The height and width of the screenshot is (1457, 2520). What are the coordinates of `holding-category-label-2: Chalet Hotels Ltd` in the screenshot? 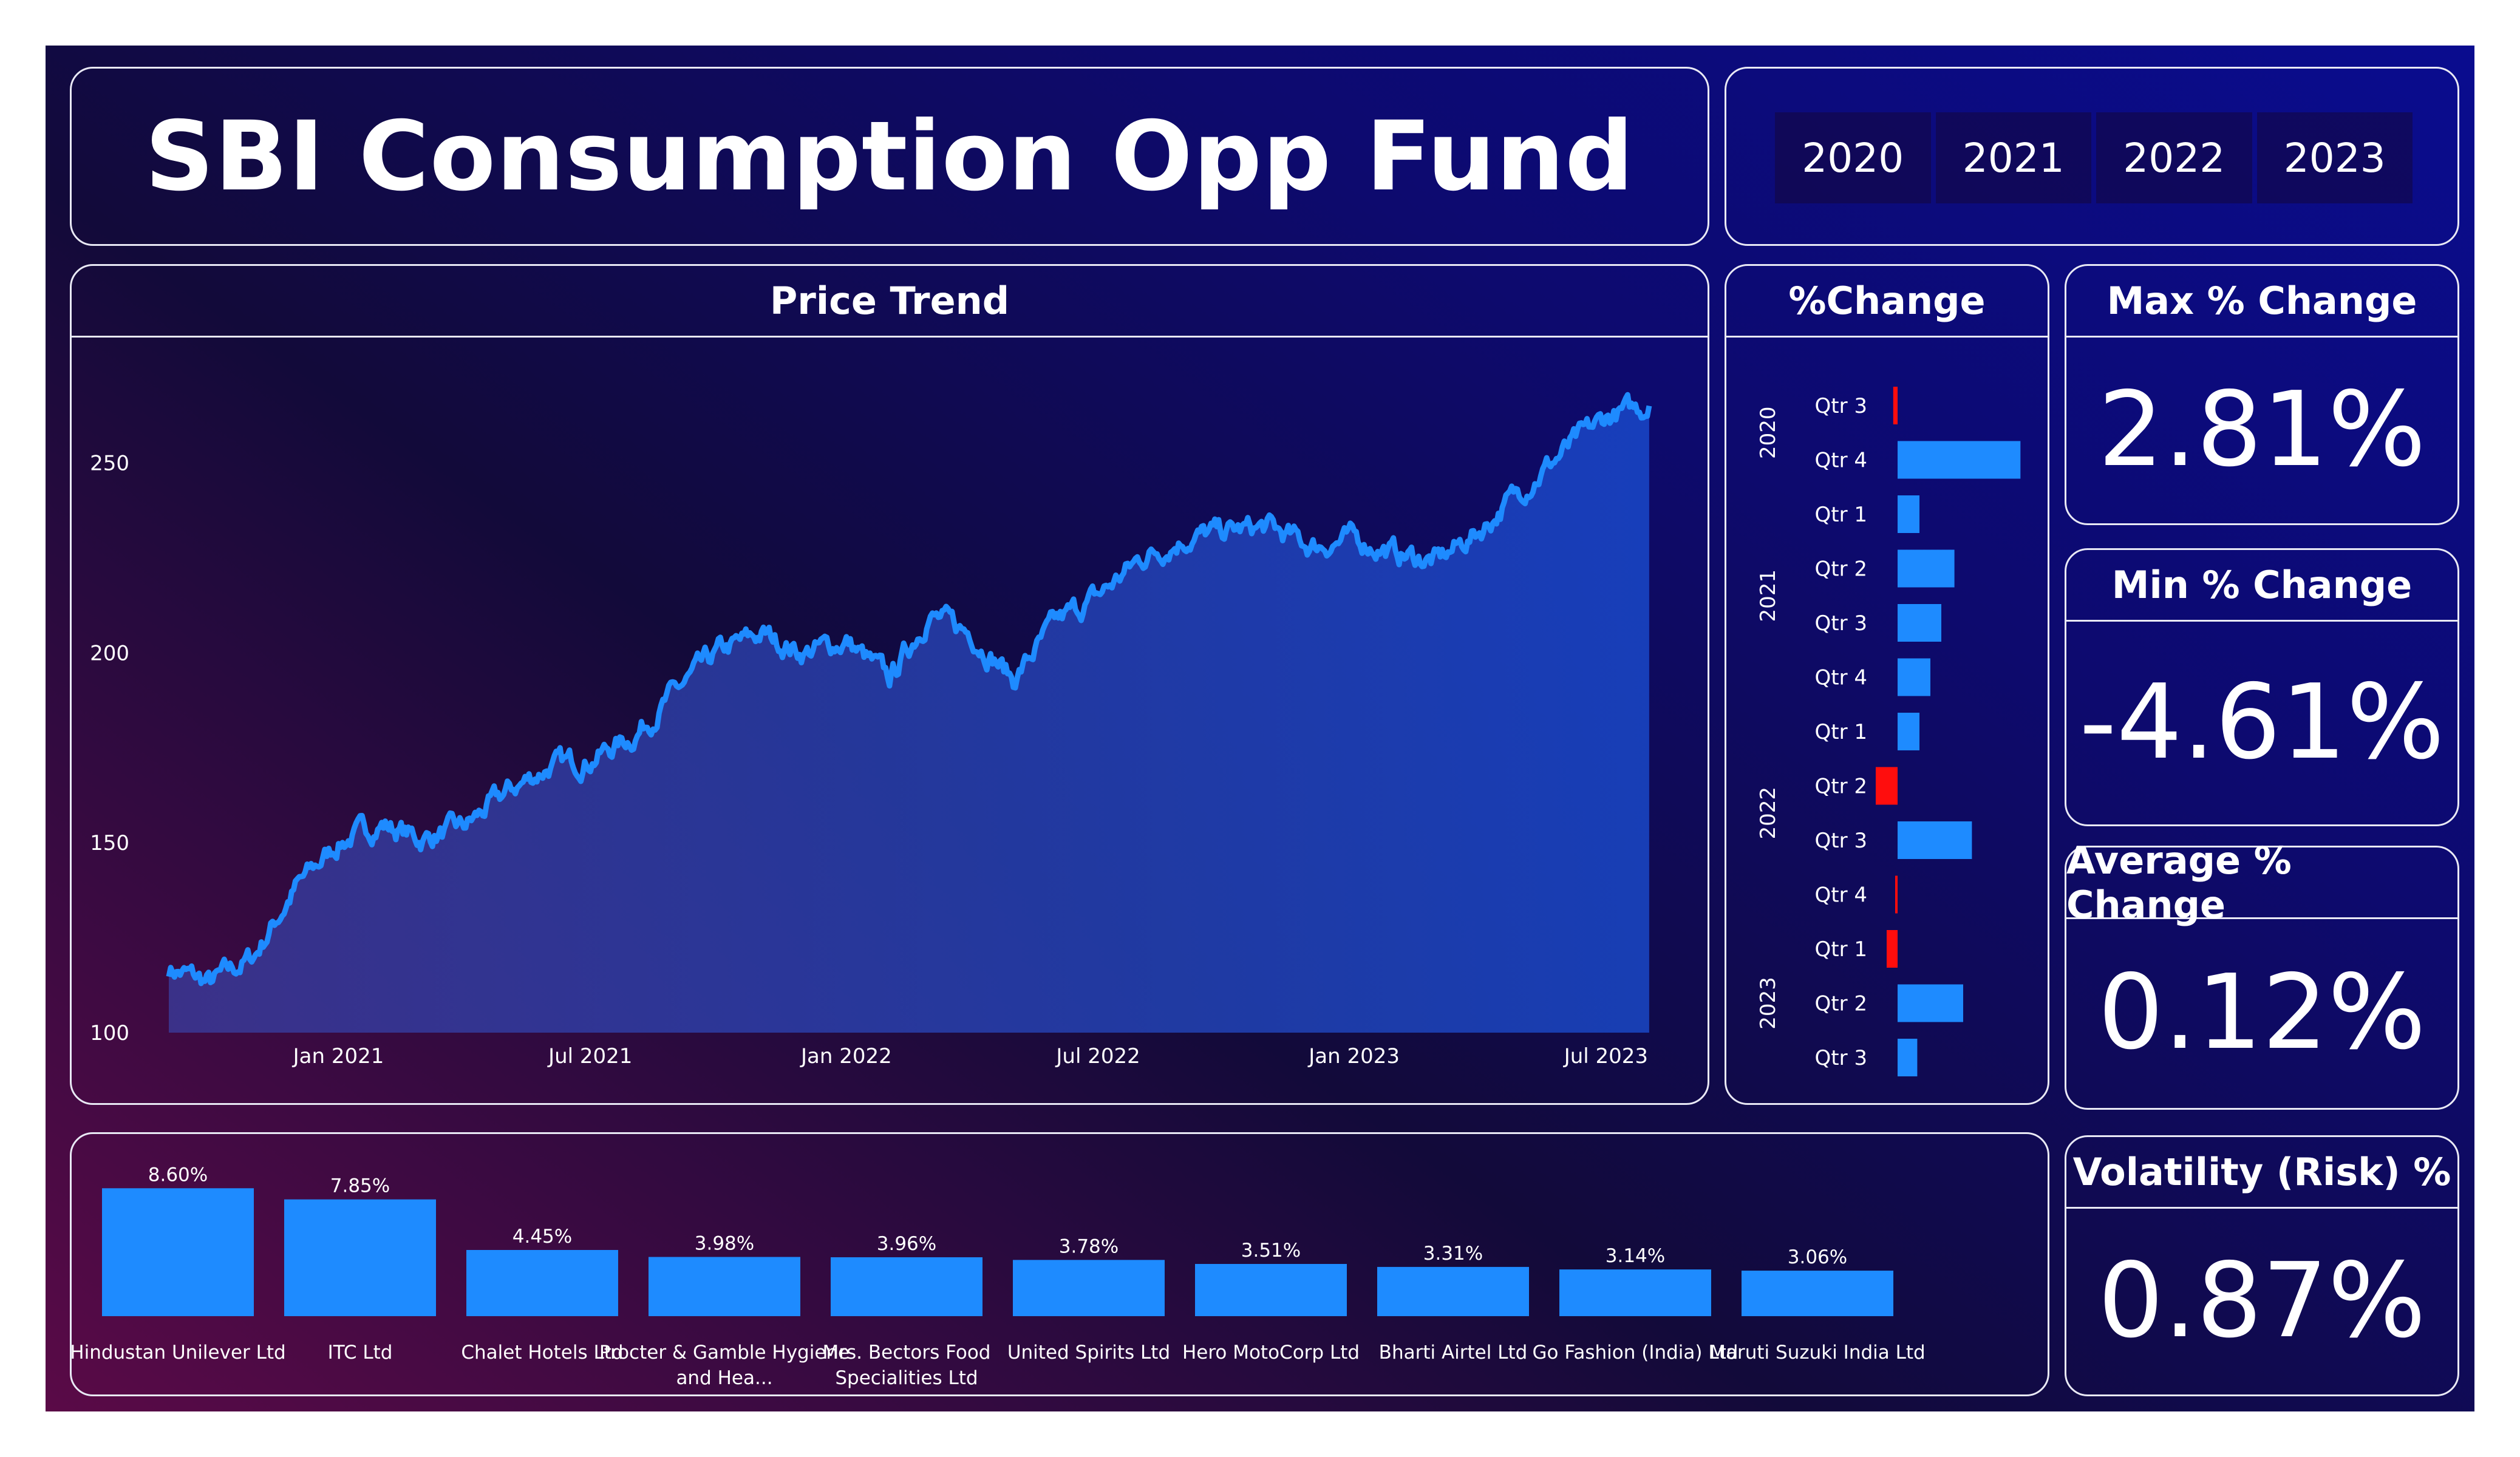 It's located at (542, 1353).